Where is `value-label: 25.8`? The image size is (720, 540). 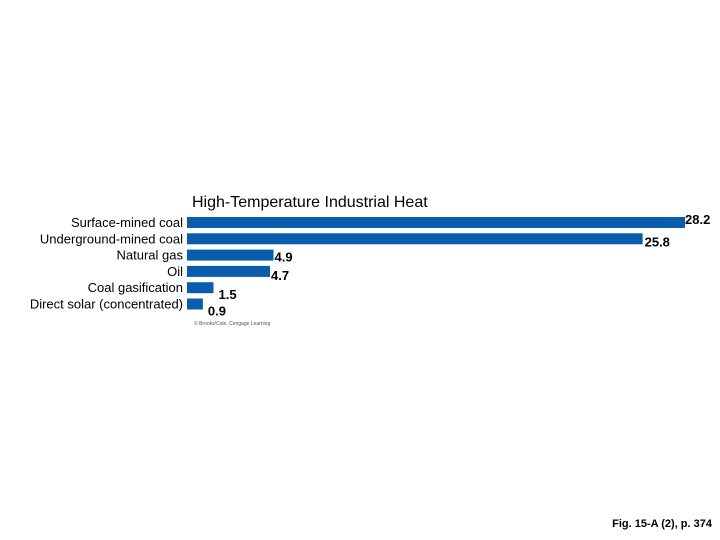 value-label: 25.8 is located at coordinates (657, 241).